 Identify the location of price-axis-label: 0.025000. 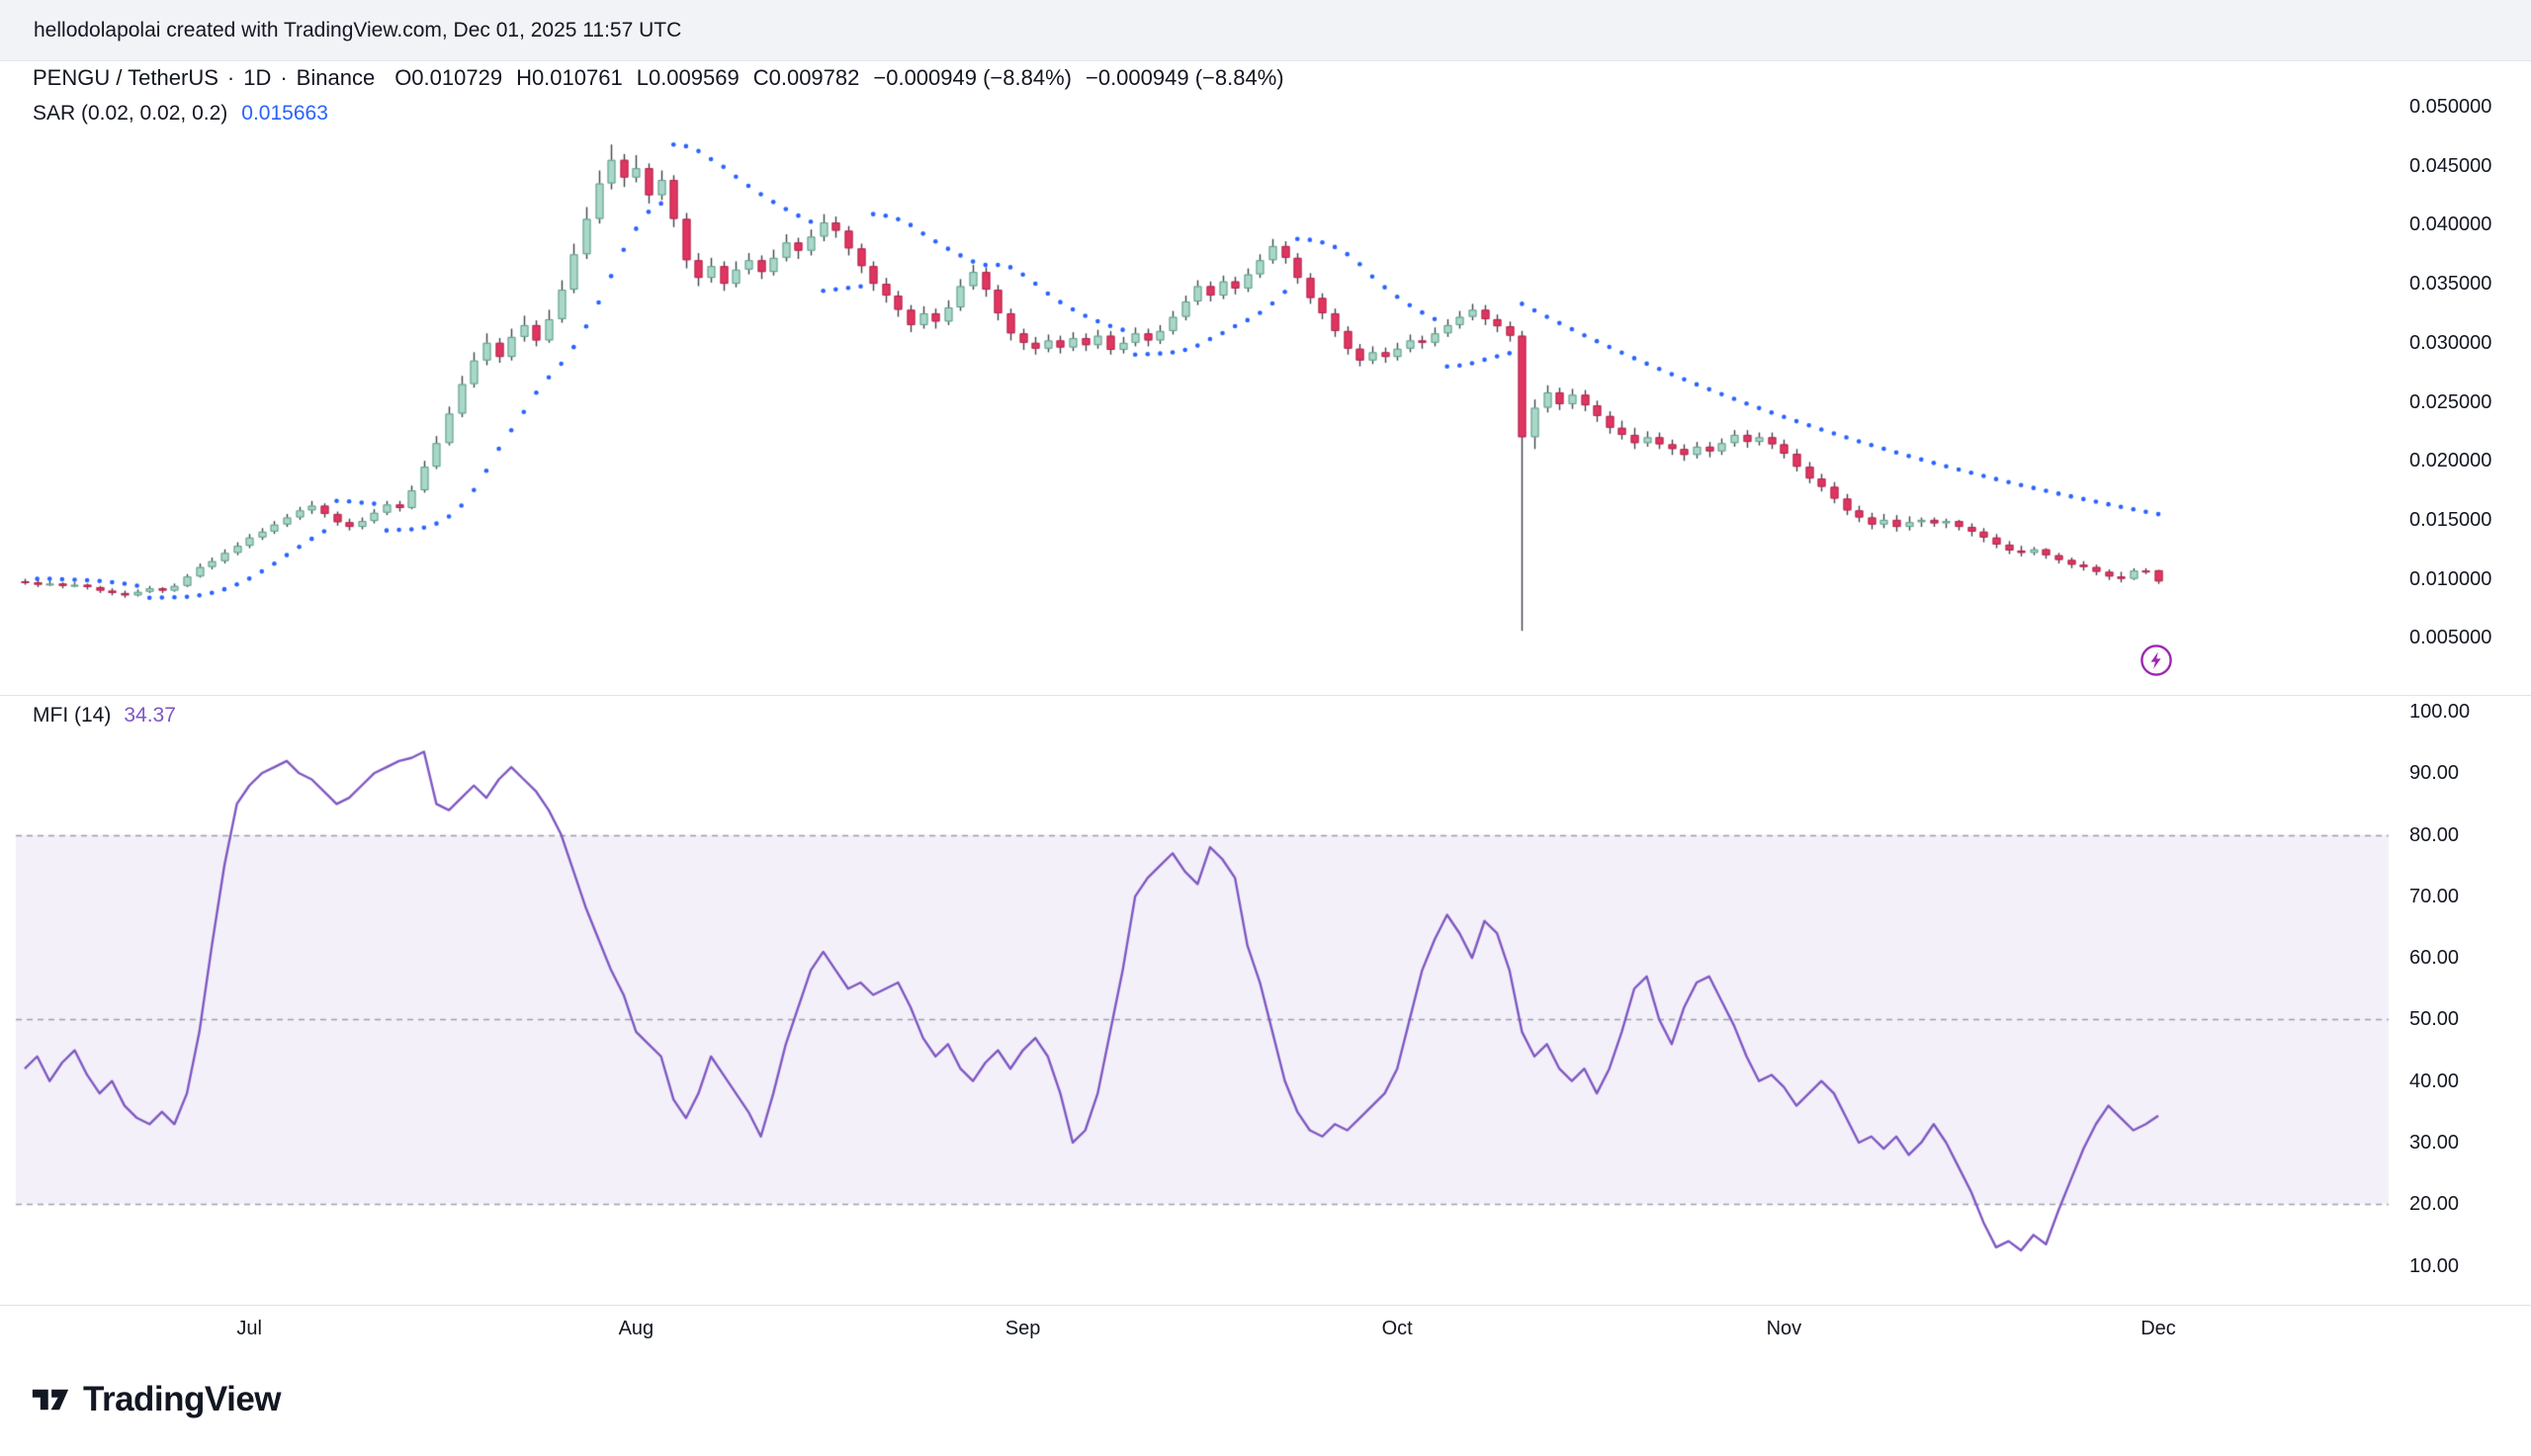
(2450, 401).